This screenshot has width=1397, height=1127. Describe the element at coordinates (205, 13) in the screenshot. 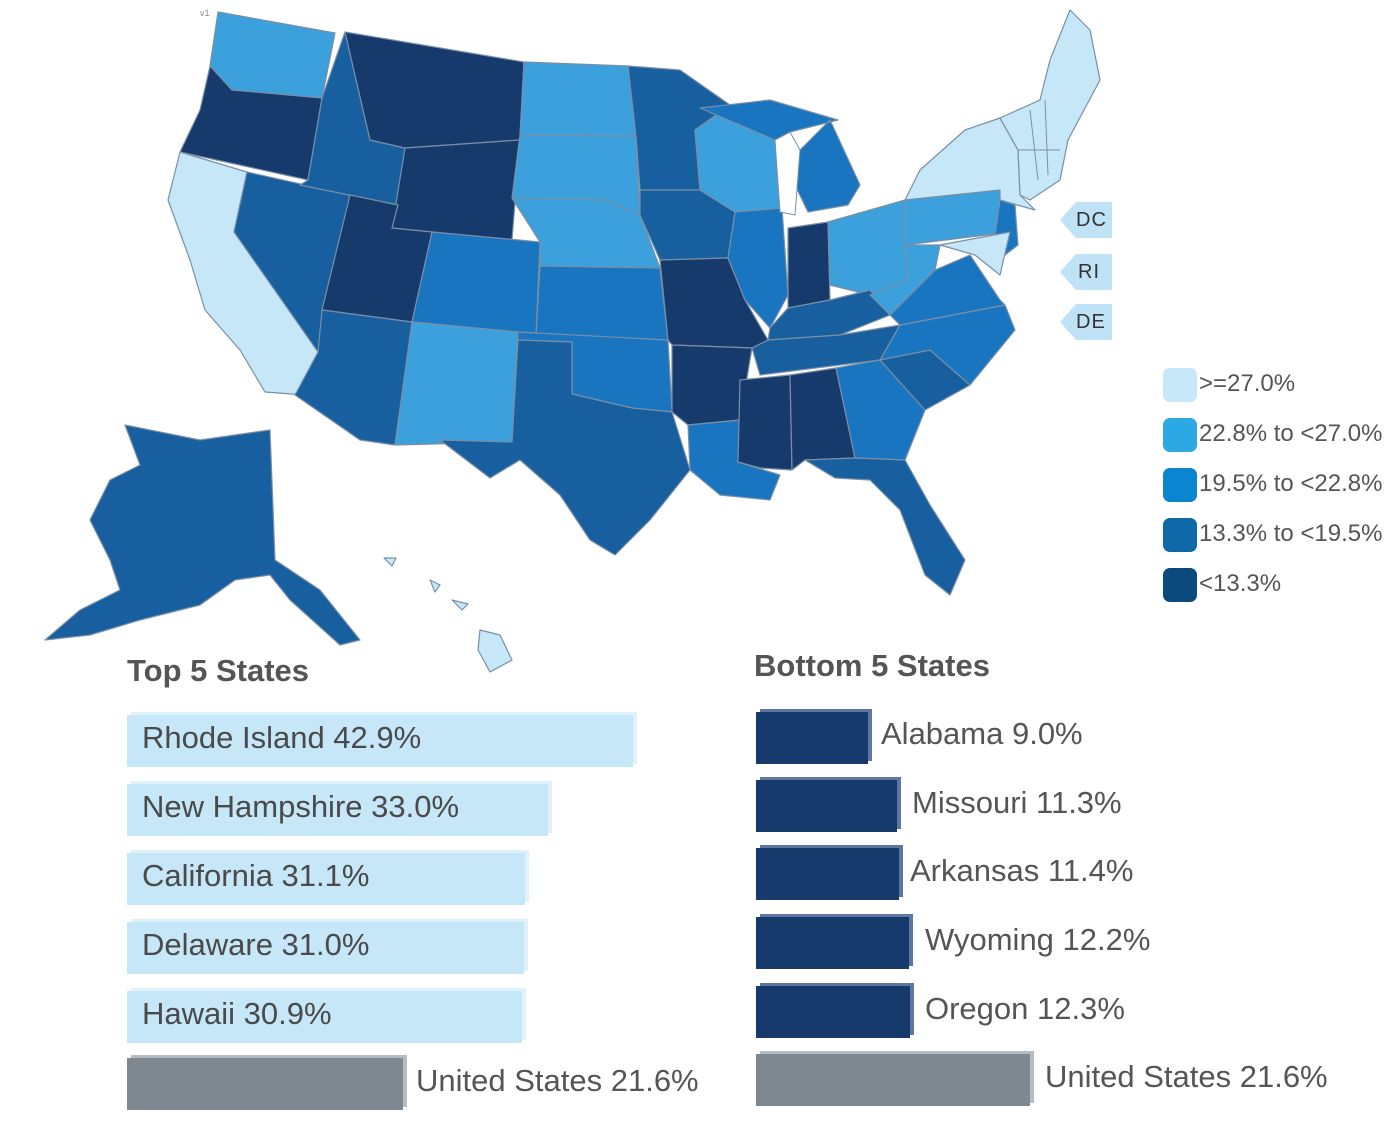

I see `version-mark: v1` at that location.